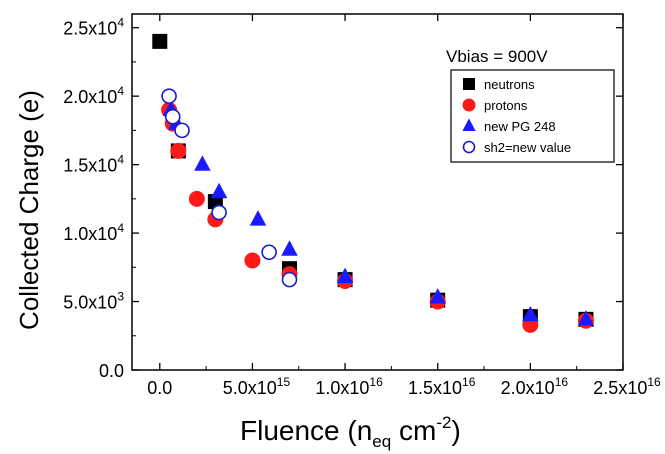 The height and width of the screenshot is (454, 665). What do you see at coordinates (342, 388) in the screenshot?
I see `x-tick-label-mantissa: 1.0x10` at bounding box center [342, 388].